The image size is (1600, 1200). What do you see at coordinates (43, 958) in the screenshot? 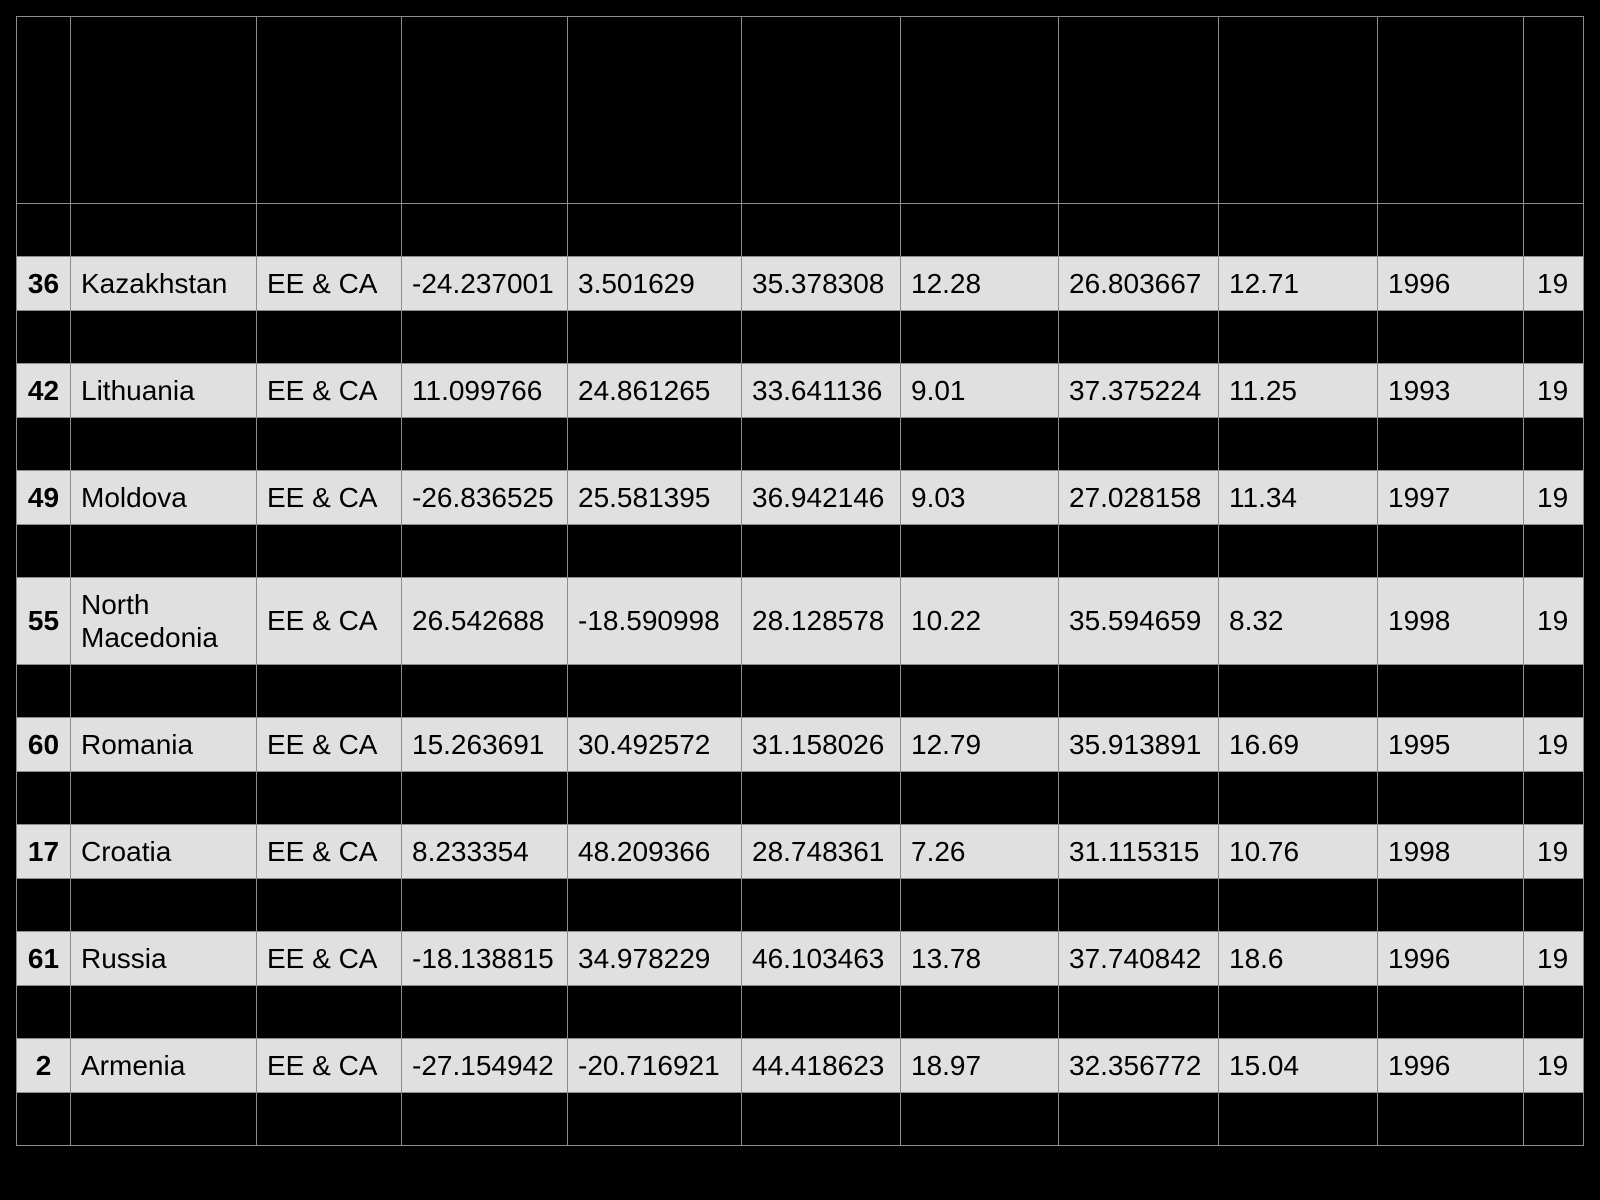
I see `row-index: 61` at bounding box center [43, 958].